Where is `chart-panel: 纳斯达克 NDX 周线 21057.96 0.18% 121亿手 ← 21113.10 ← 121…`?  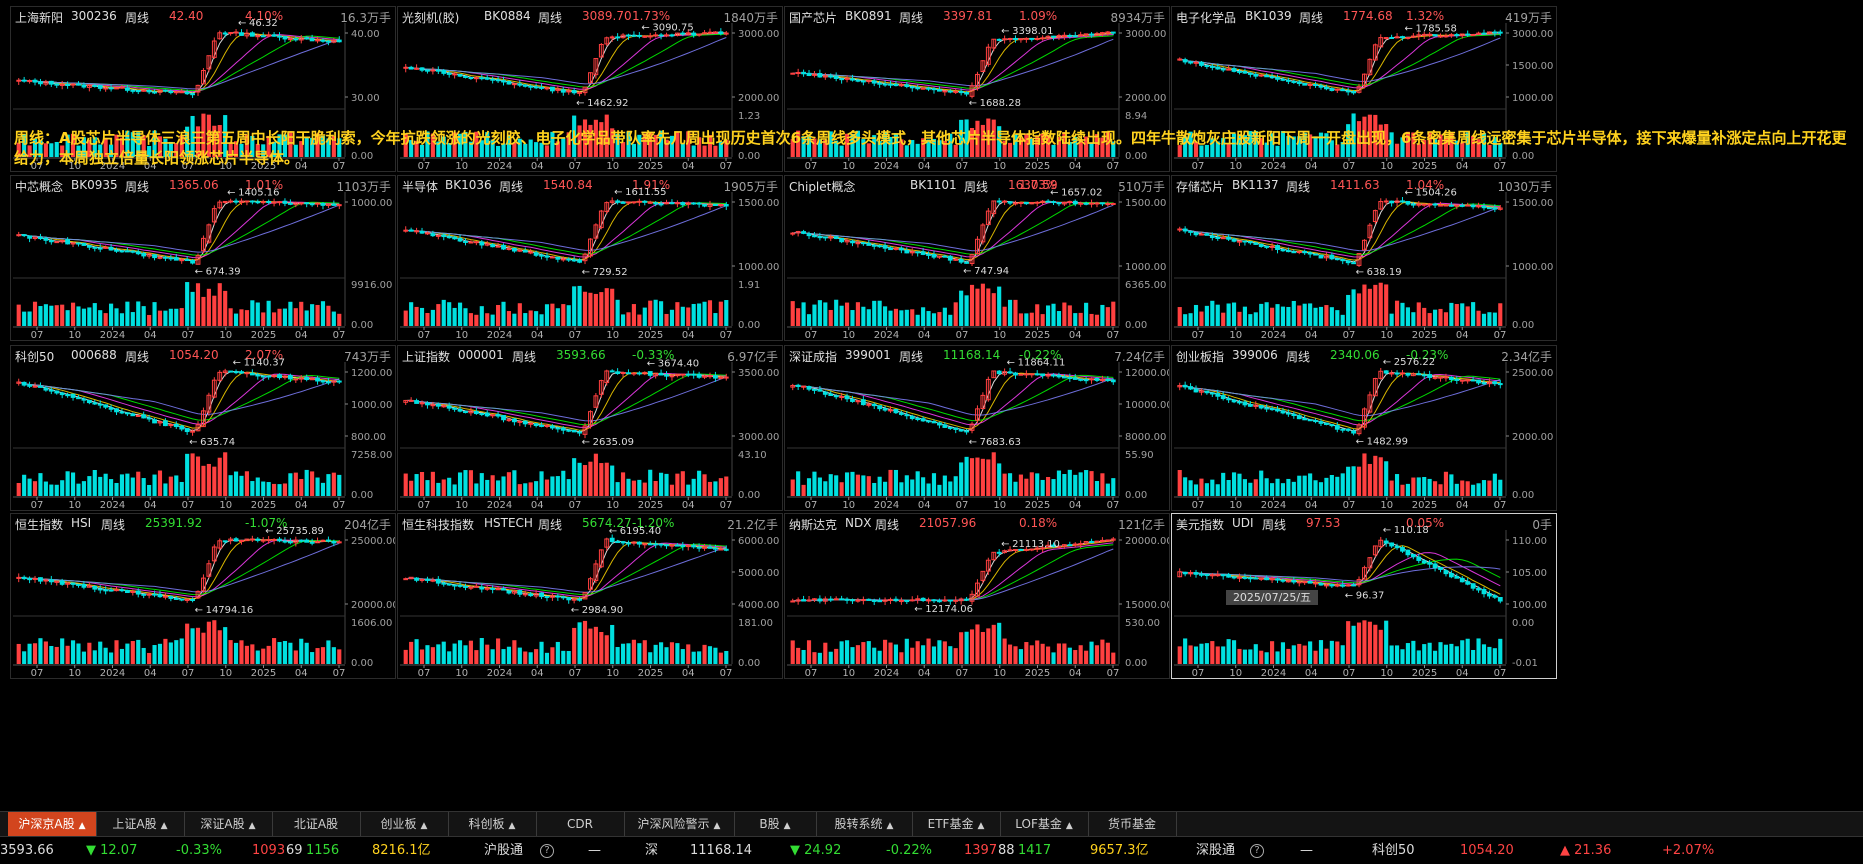 chart-panel: 纳斯达克 NDX 周线 21057.96 0.18% 121亿手 ← 21113.10 ← 121… is located at coordinates (977, 596).